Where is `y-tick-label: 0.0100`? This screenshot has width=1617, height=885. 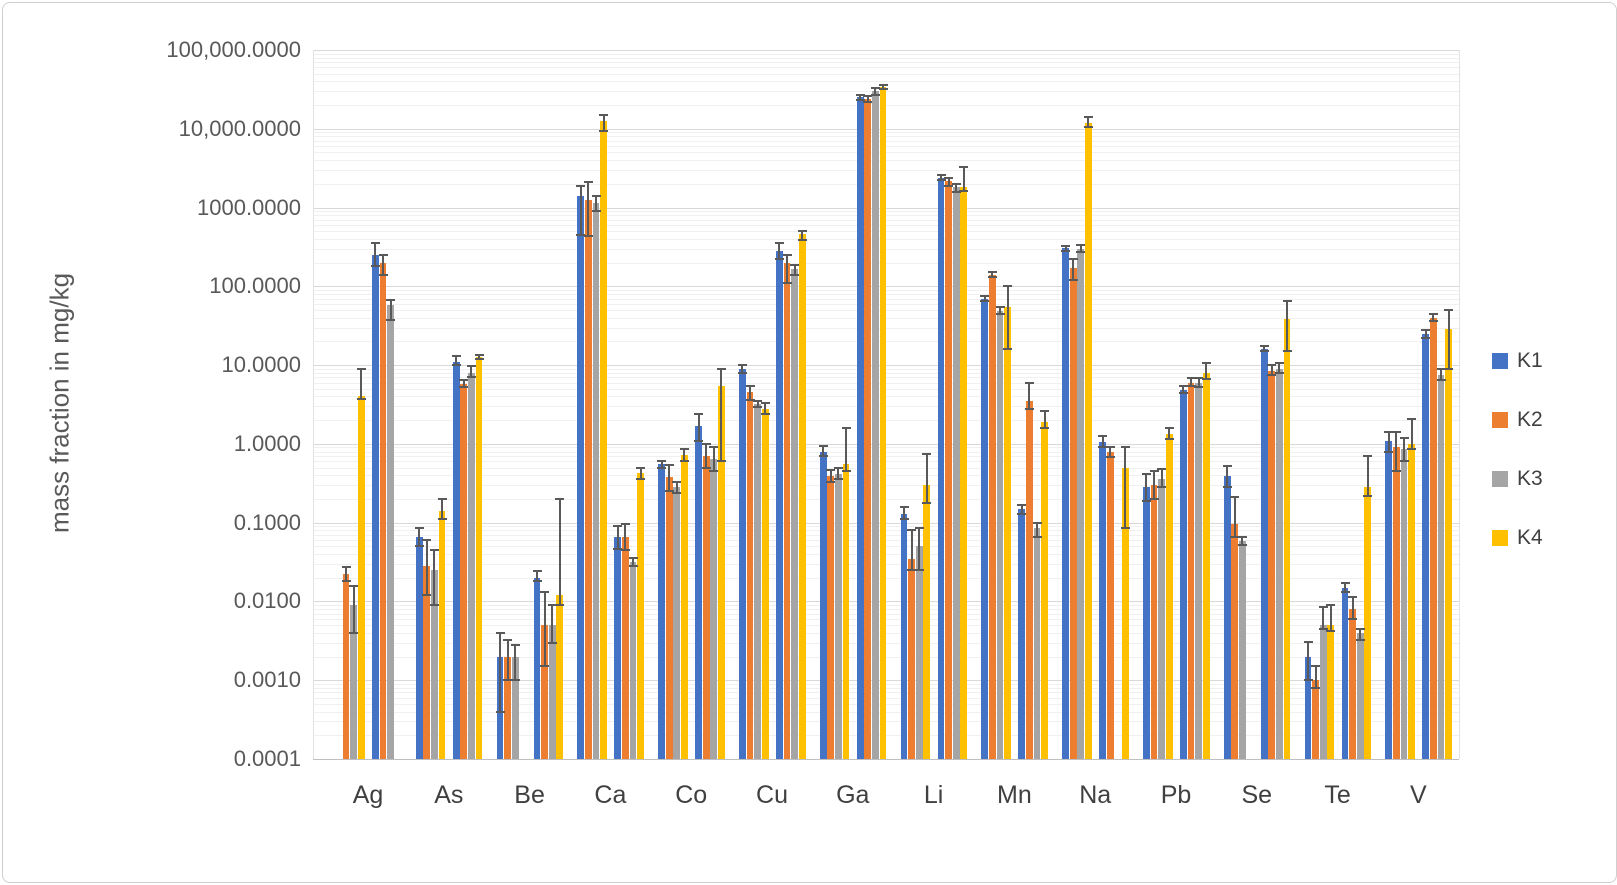 y-tick-label: 0.0100 is located at coordinates (267, 601).